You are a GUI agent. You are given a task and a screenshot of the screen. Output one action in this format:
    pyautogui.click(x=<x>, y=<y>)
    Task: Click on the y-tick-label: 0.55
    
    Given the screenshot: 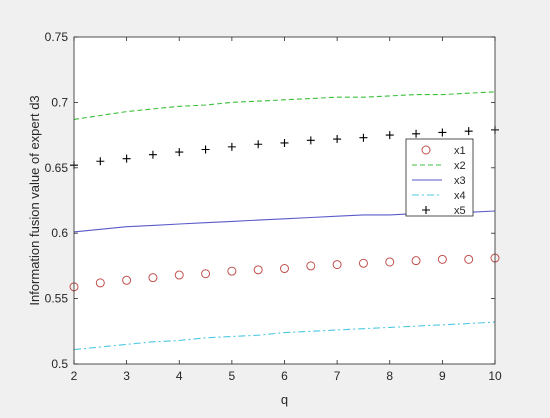 What is the action you would take?
    pyautogui.click(x=57, y=299)
    